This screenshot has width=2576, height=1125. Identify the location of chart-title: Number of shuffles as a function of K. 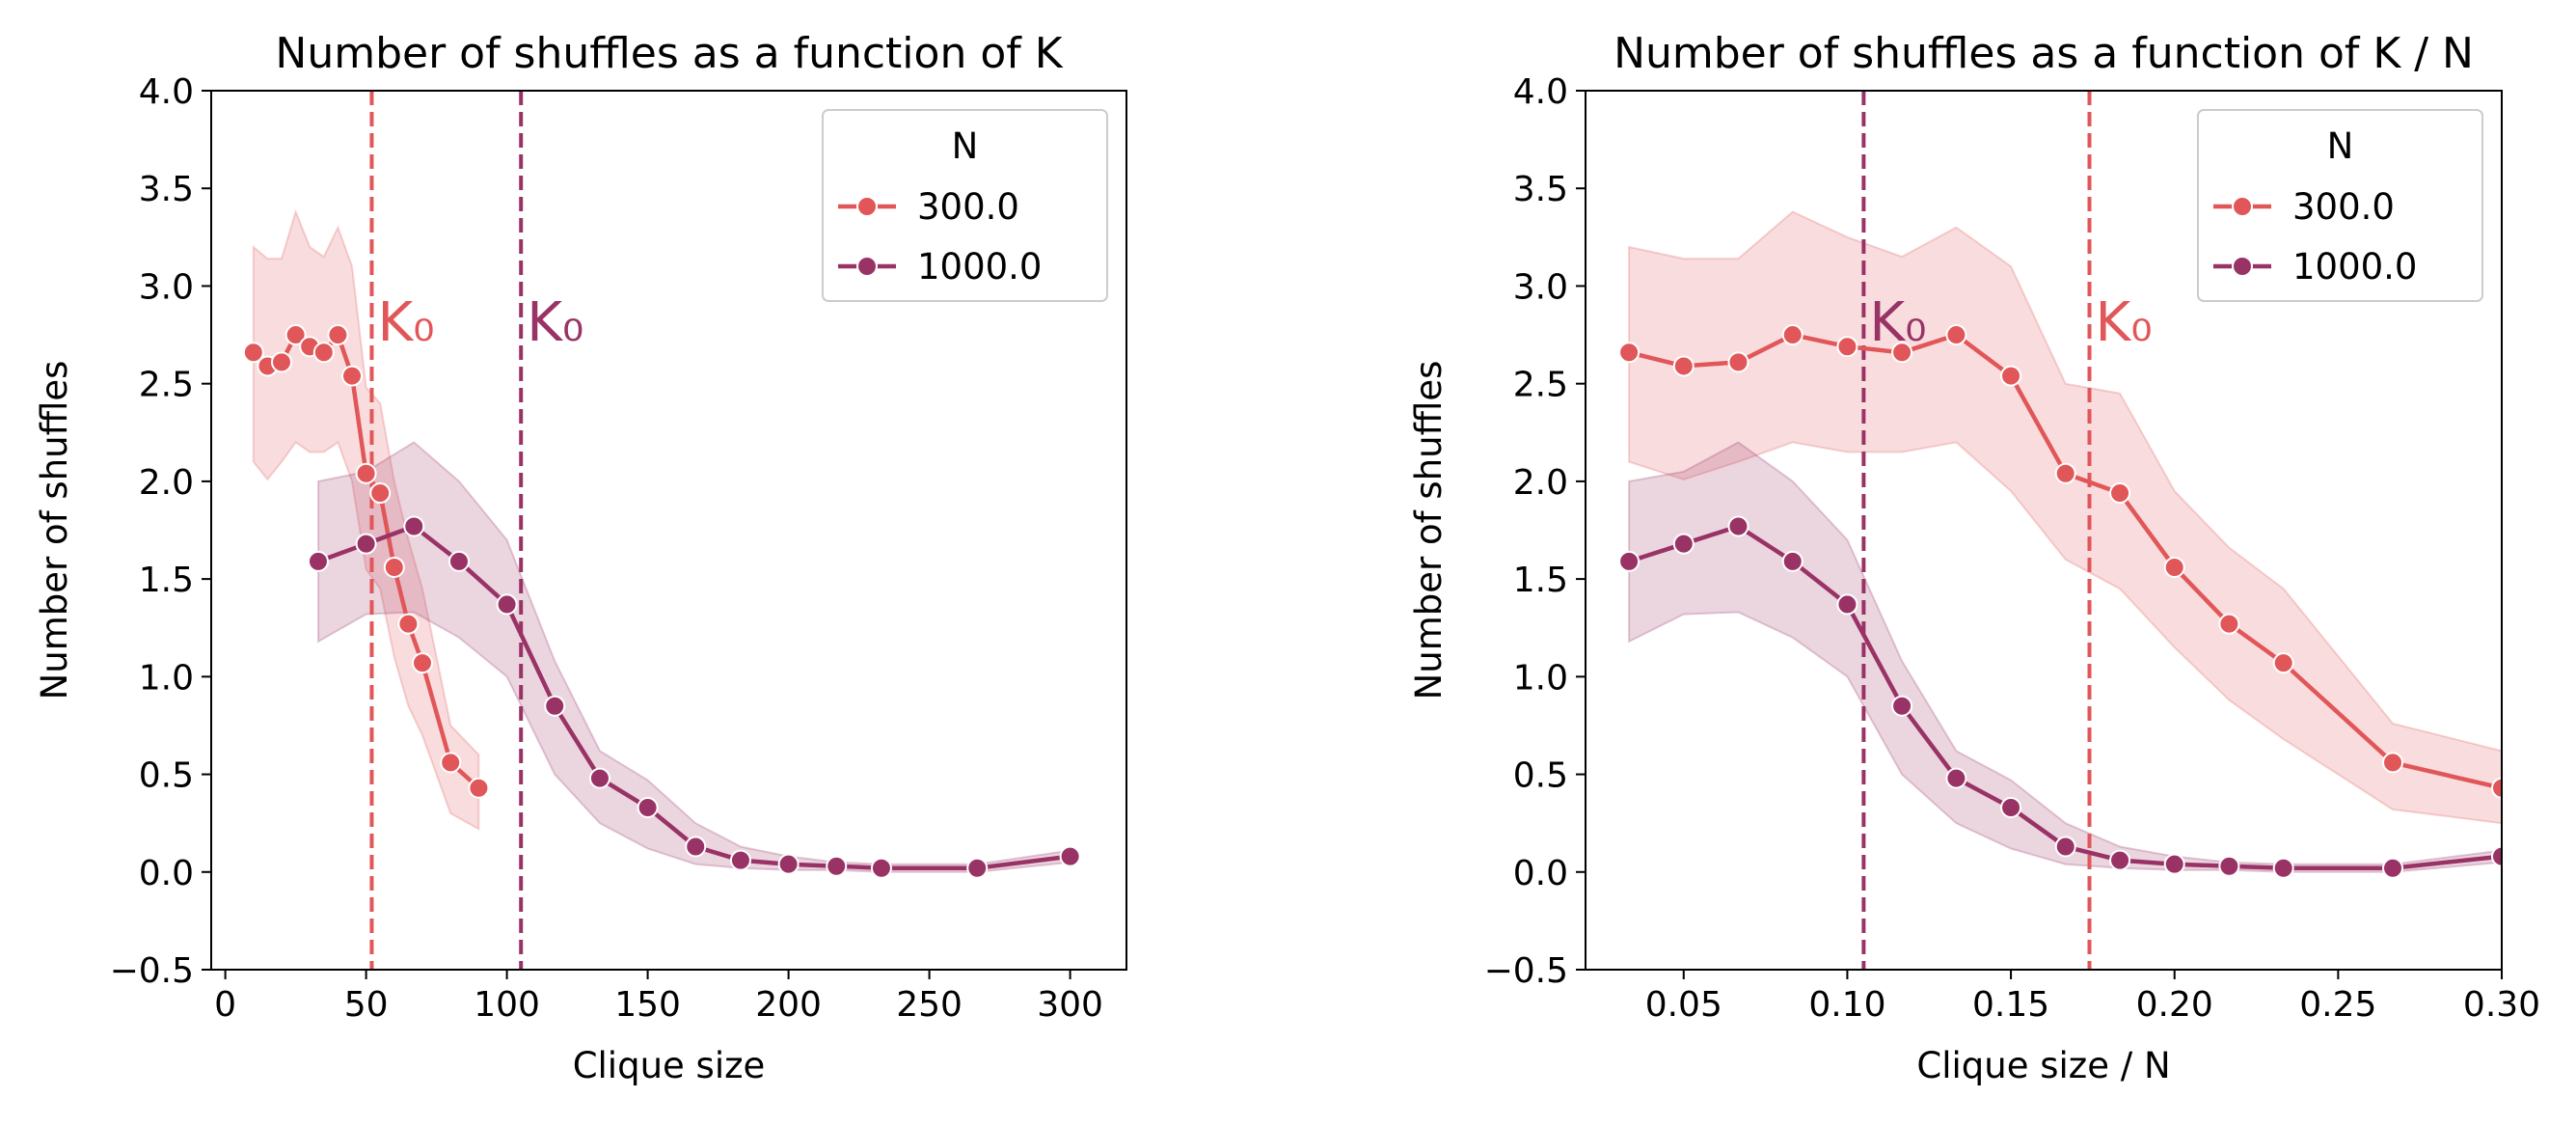
(669, 54).